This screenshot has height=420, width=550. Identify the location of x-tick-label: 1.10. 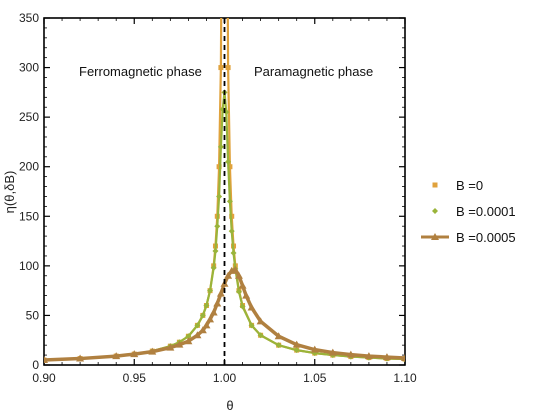
(405, 378).